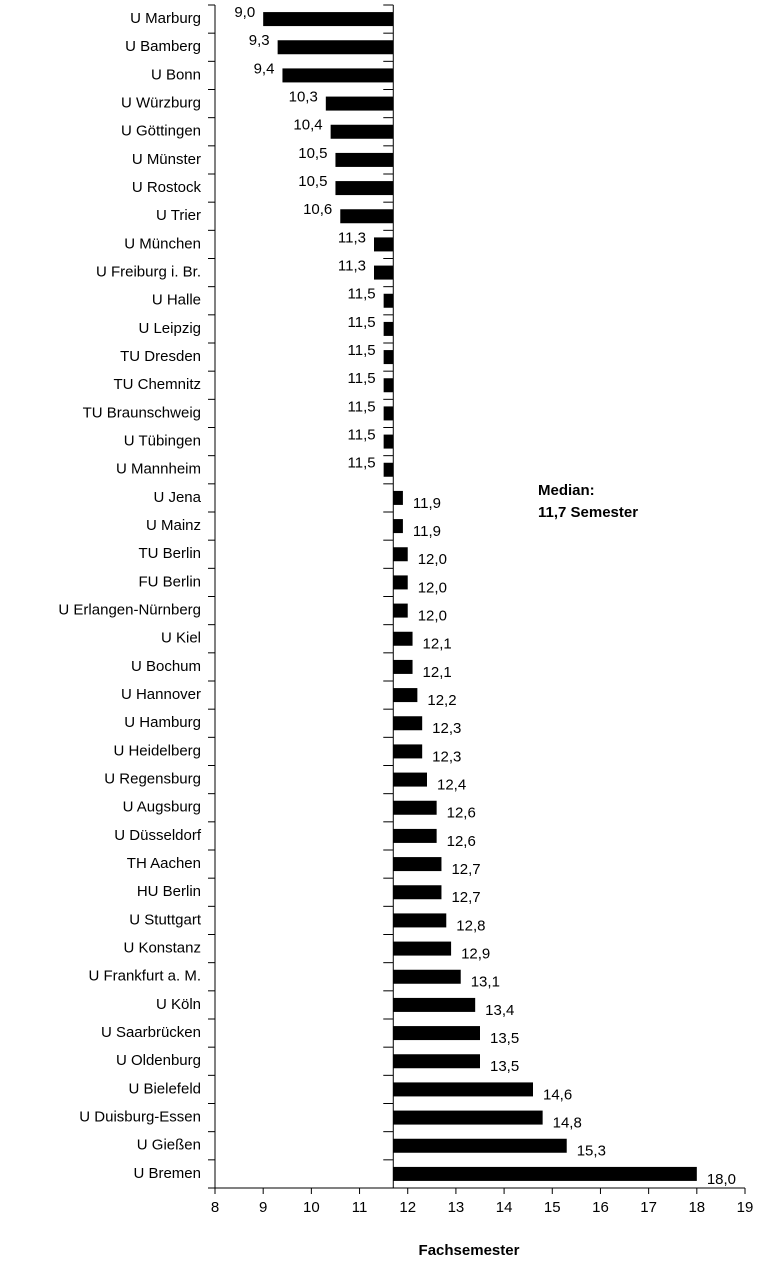 This screenshot has width=761, height=1274. What do you see at coordinates (173, 525) in the screenshot?
I see `y-tick-label: U Mainz` at bounding box center [173, 525].